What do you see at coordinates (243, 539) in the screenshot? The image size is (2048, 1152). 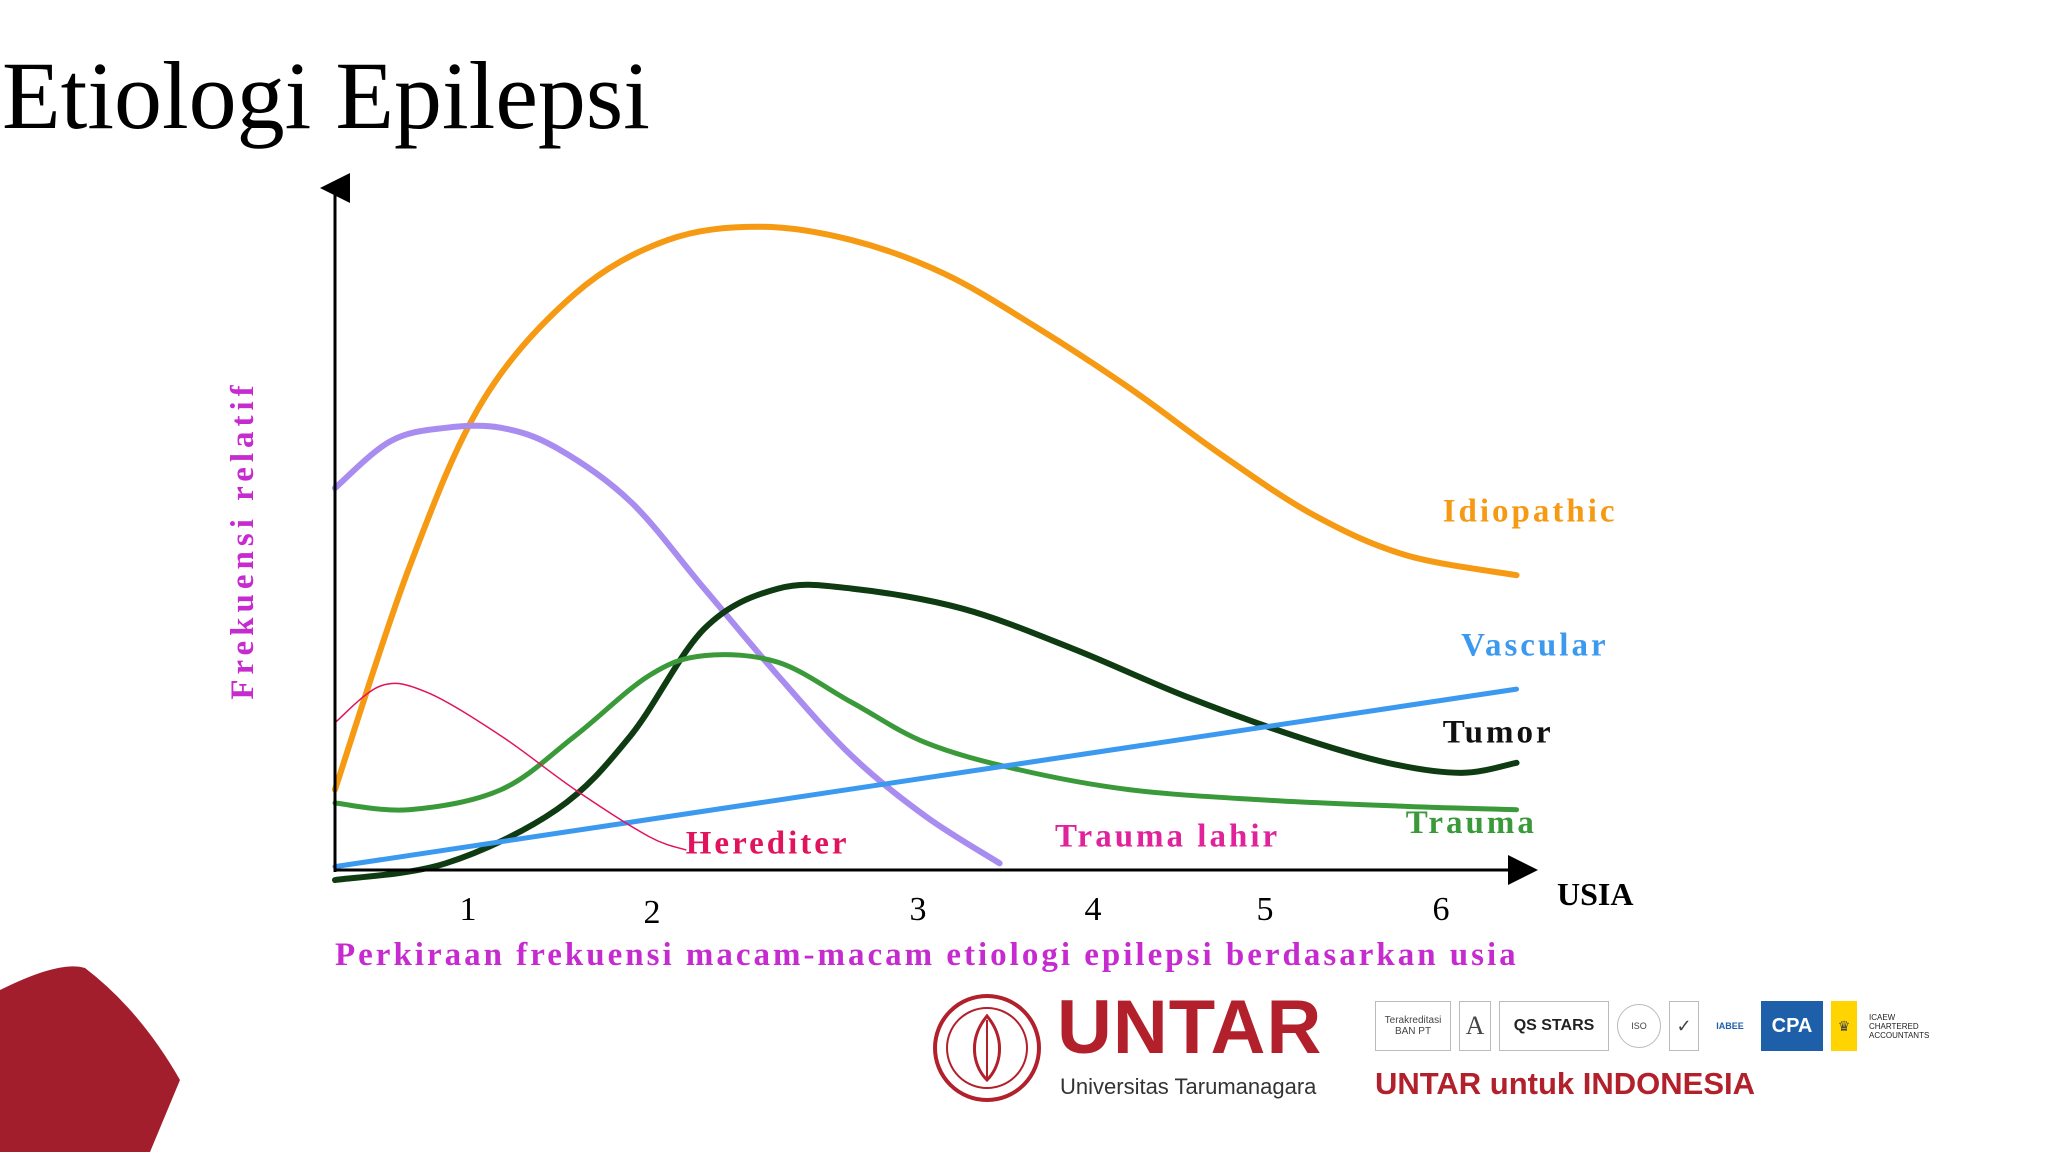 I see `y-axis-title: Frekuensi relatif` at bounding box center [243, 539].